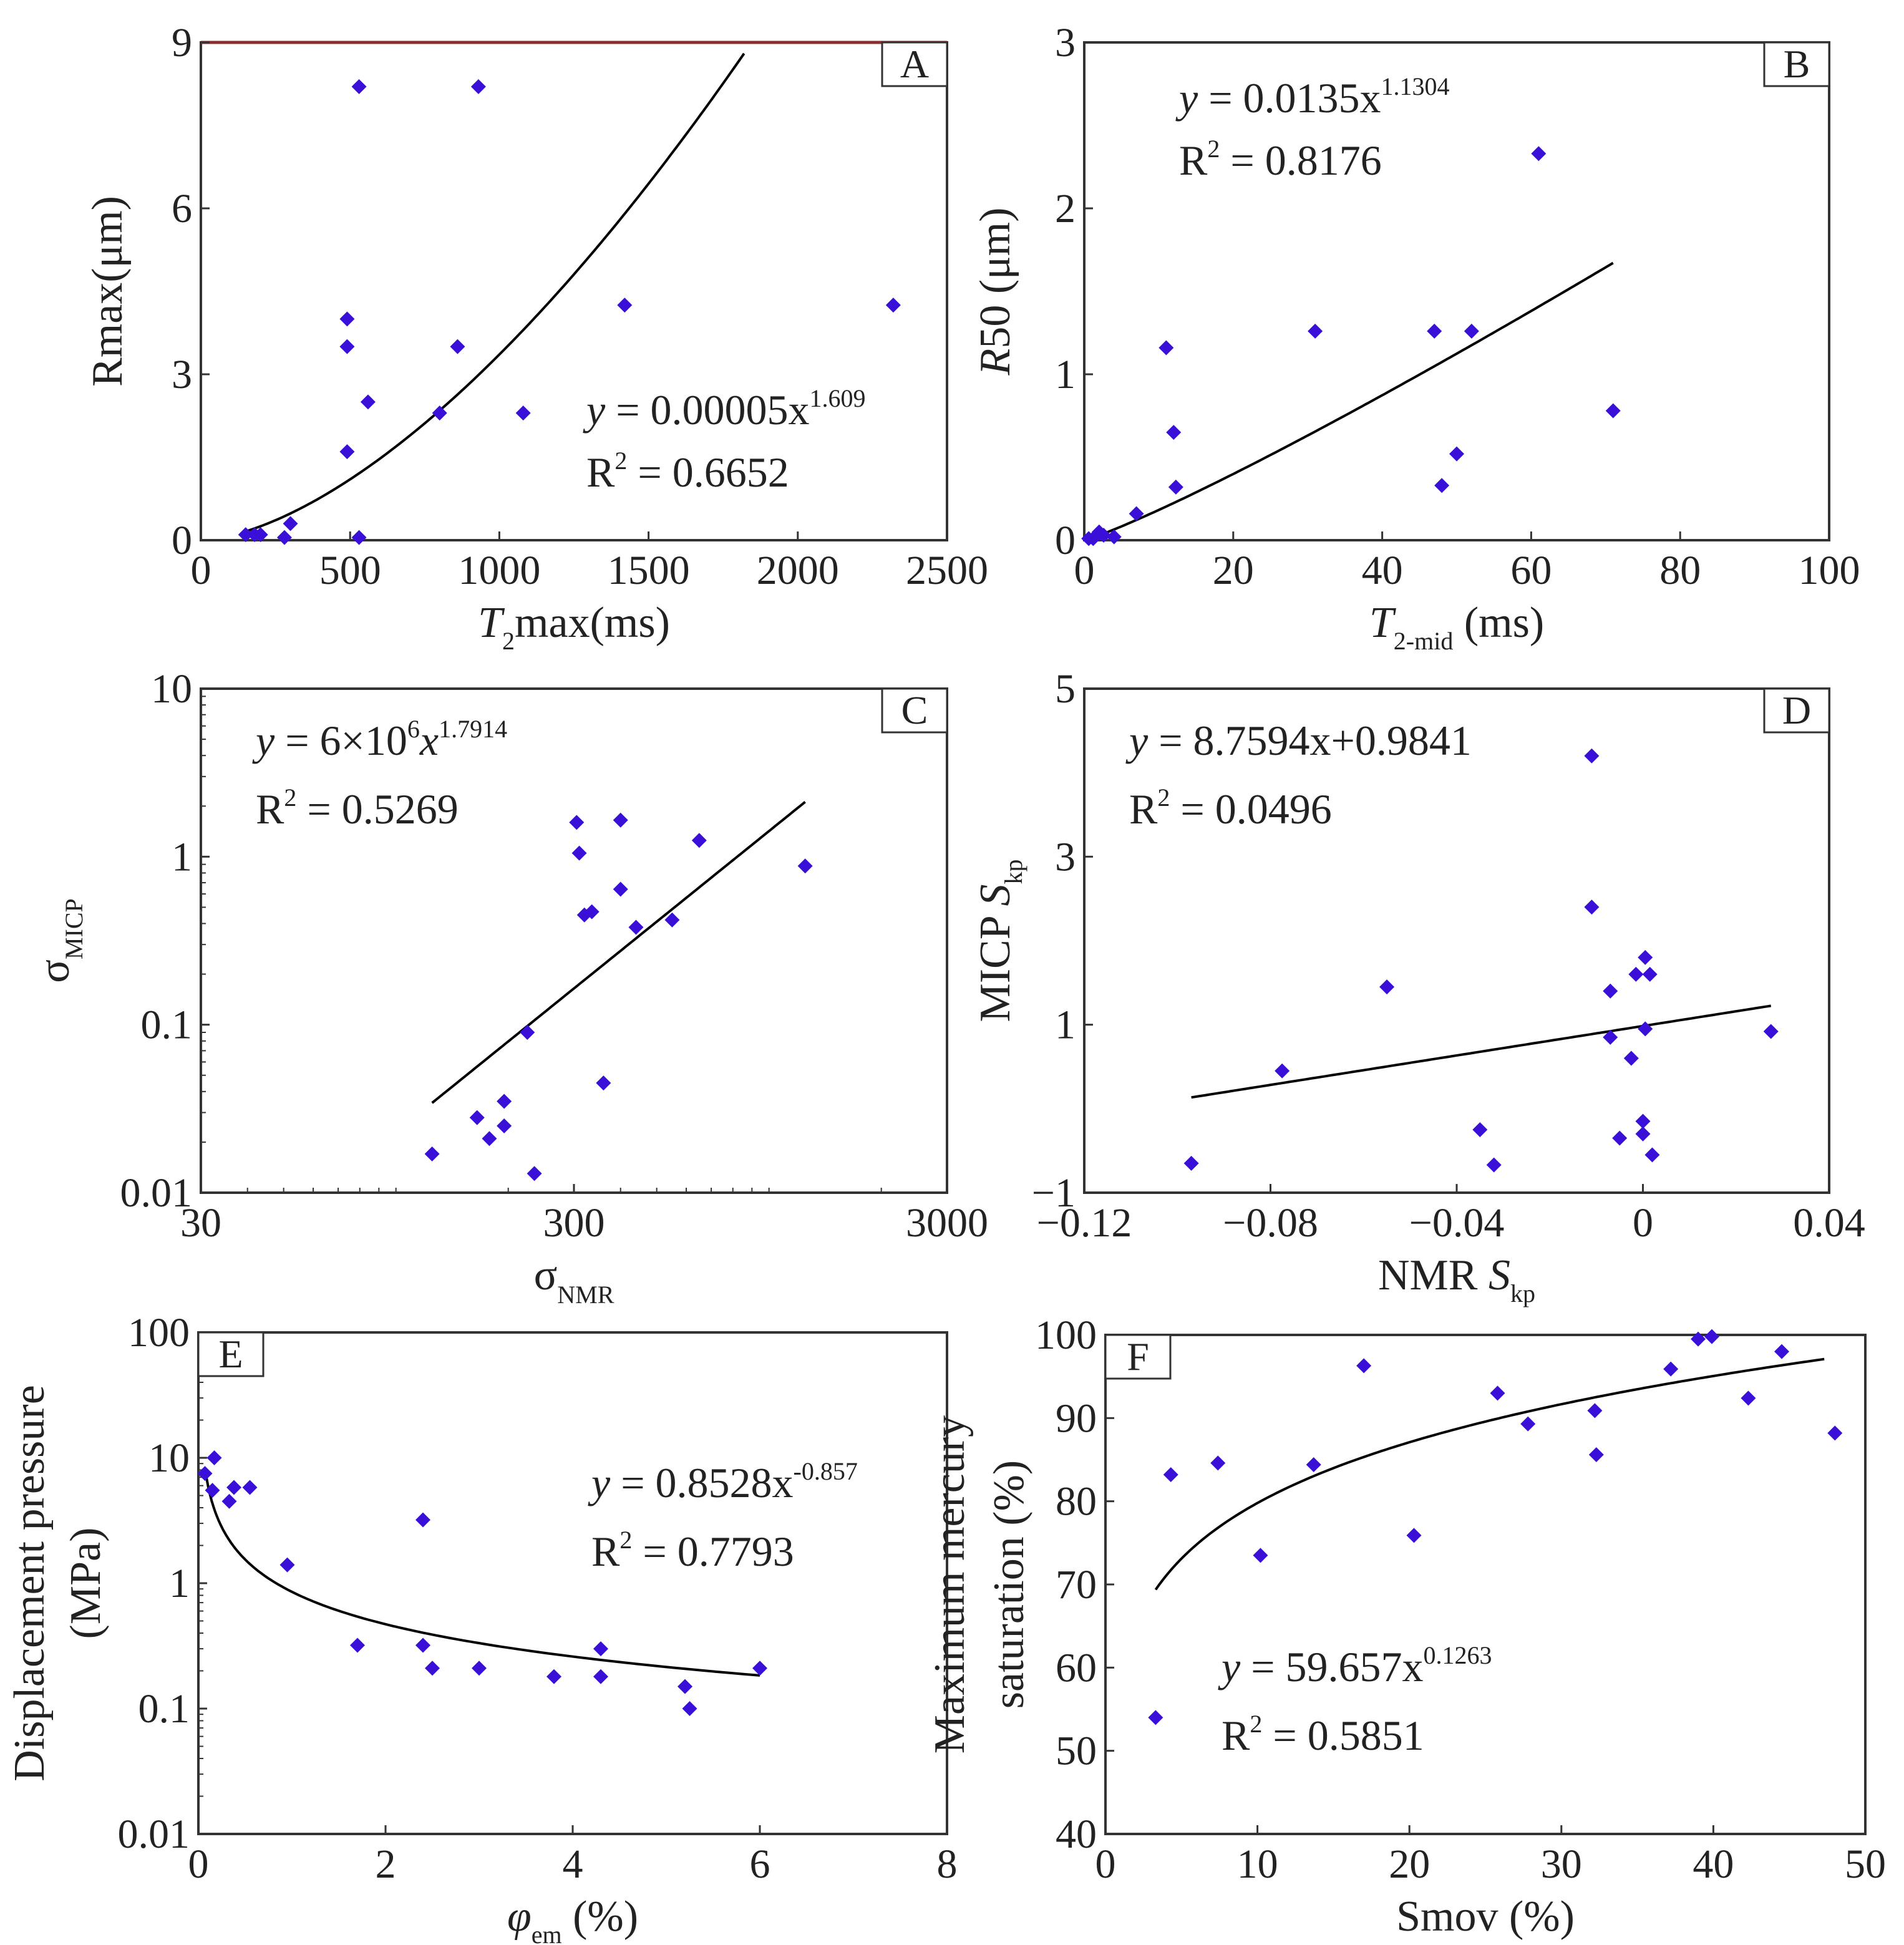 The image size is (1904, 1945). Describe the element at coordinates (358, 808) in the screenshot. I see `r-squared: R2 = 0.5269` at that location.